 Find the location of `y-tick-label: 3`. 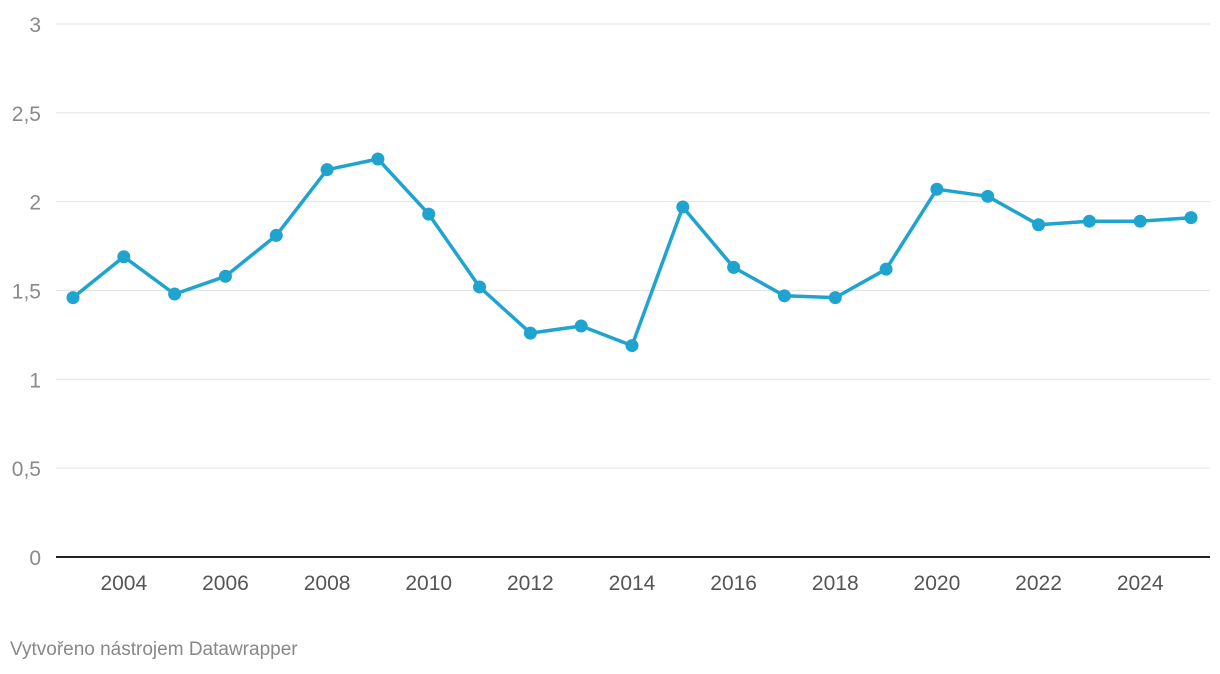

y-tick-label: 3 is located at coordinates (35, 25).